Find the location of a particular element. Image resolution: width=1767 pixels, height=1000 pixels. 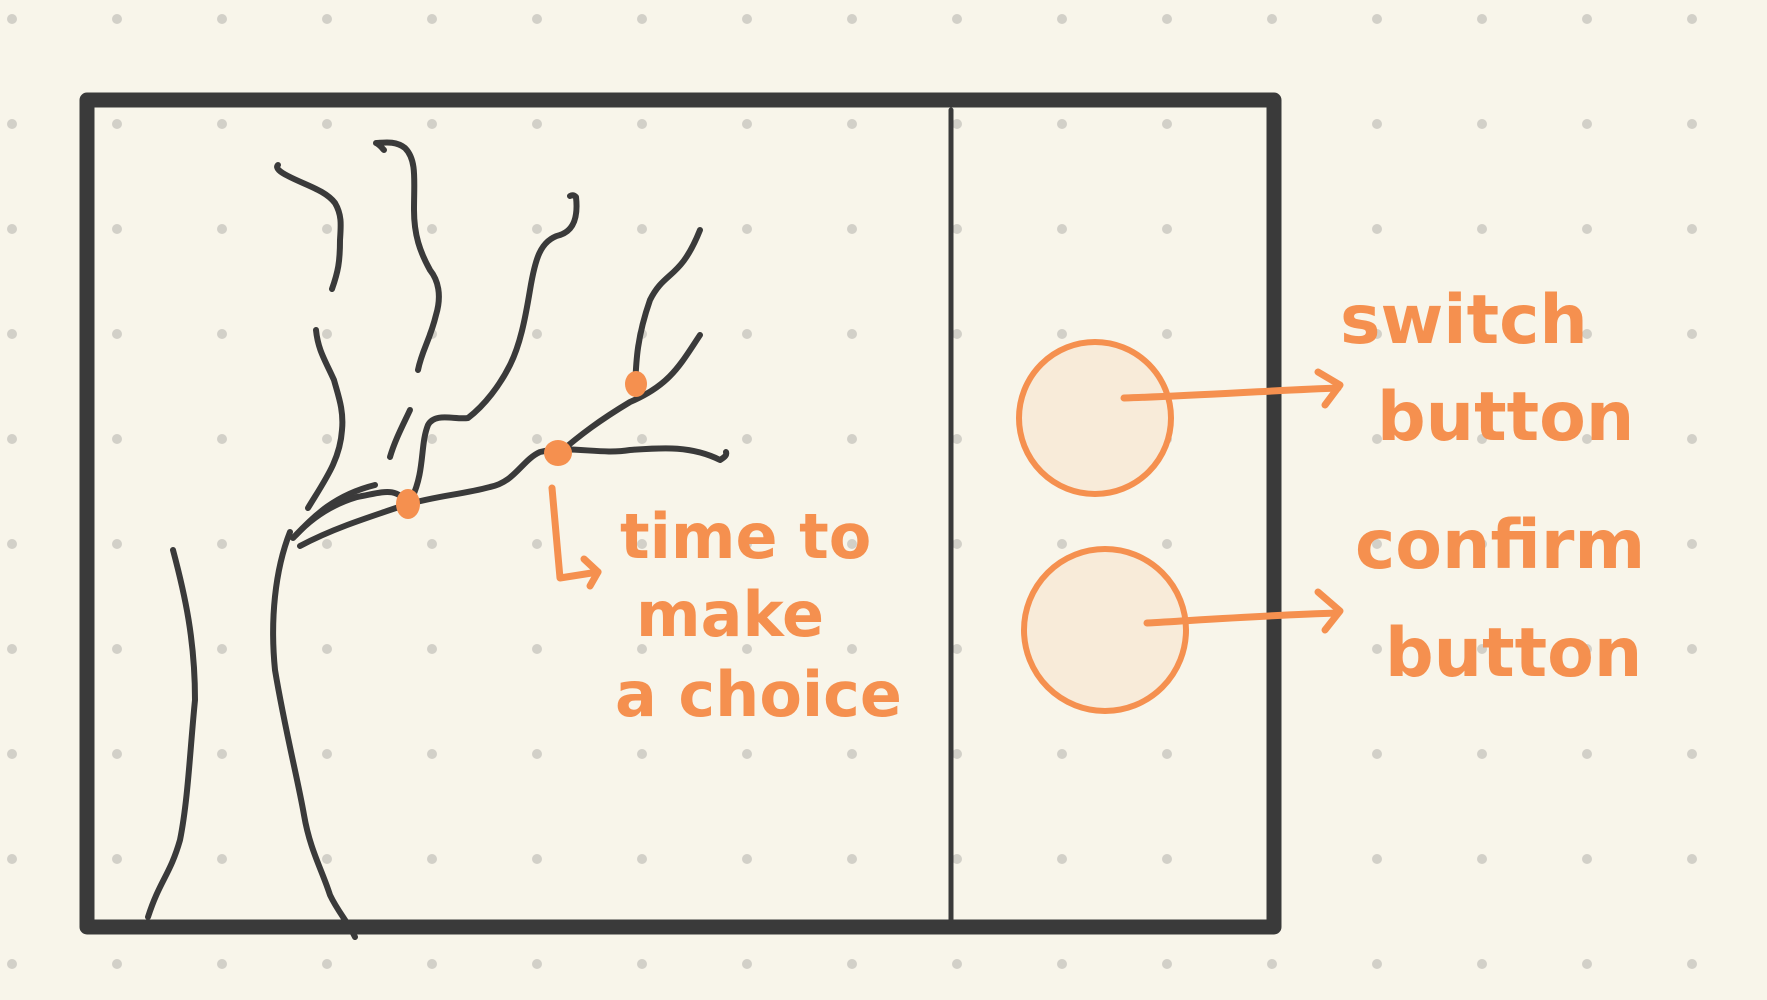

decision-label-line-3: a choice is located at coordinates (758, 694).